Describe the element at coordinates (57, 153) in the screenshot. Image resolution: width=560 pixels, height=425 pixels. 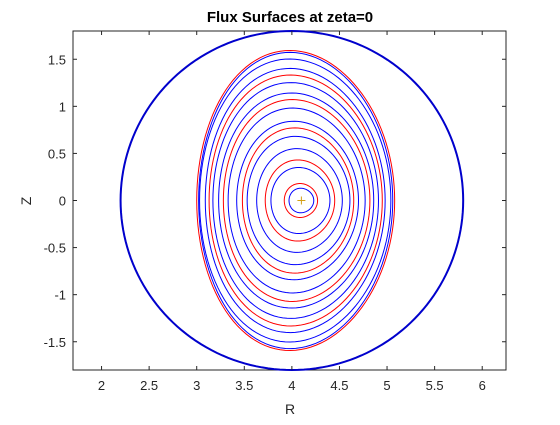
I see `y-tick-label: 0.5` at that location.